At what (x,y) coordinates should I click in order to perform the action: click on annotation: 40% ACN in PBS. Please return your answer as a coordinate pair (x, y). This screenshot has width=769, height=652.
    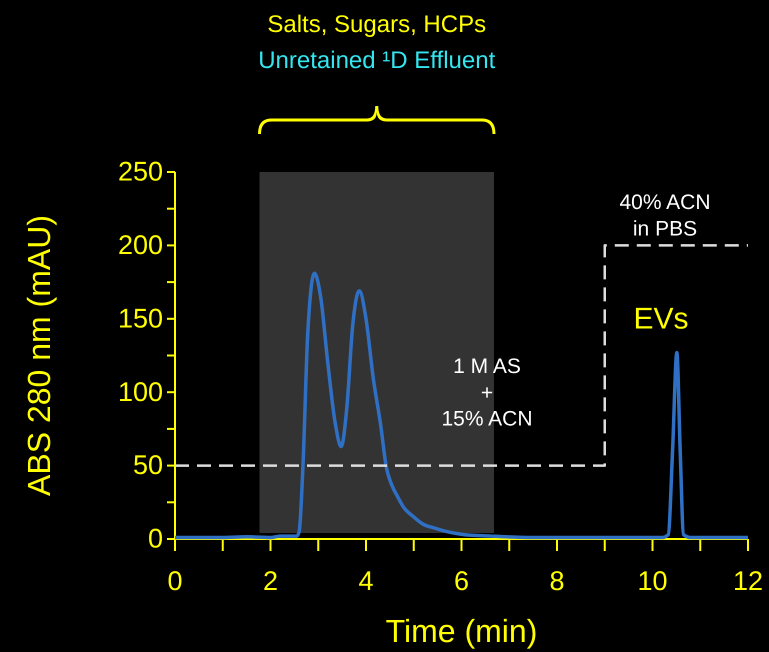
    Looking at the image, I should click on (665, 215).